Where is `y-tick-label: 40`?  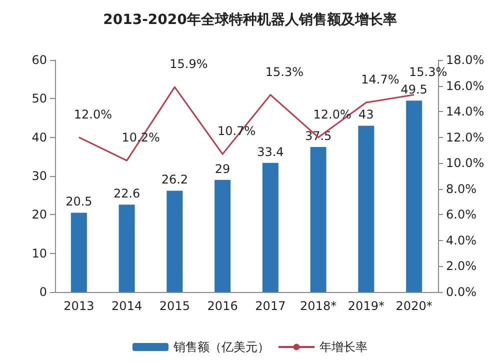 y-tick-label: 40 is located at coordinates (39, 137).